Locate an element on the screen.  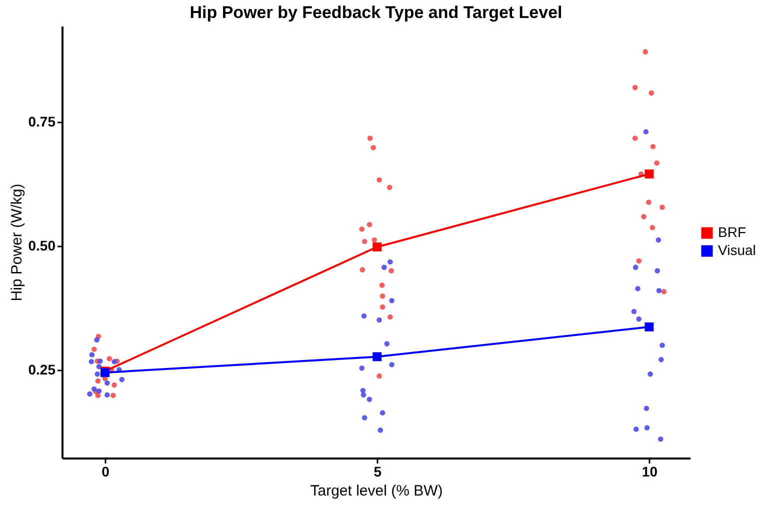
y-tick-label: 0.25 is located at coordinates (42, 370).